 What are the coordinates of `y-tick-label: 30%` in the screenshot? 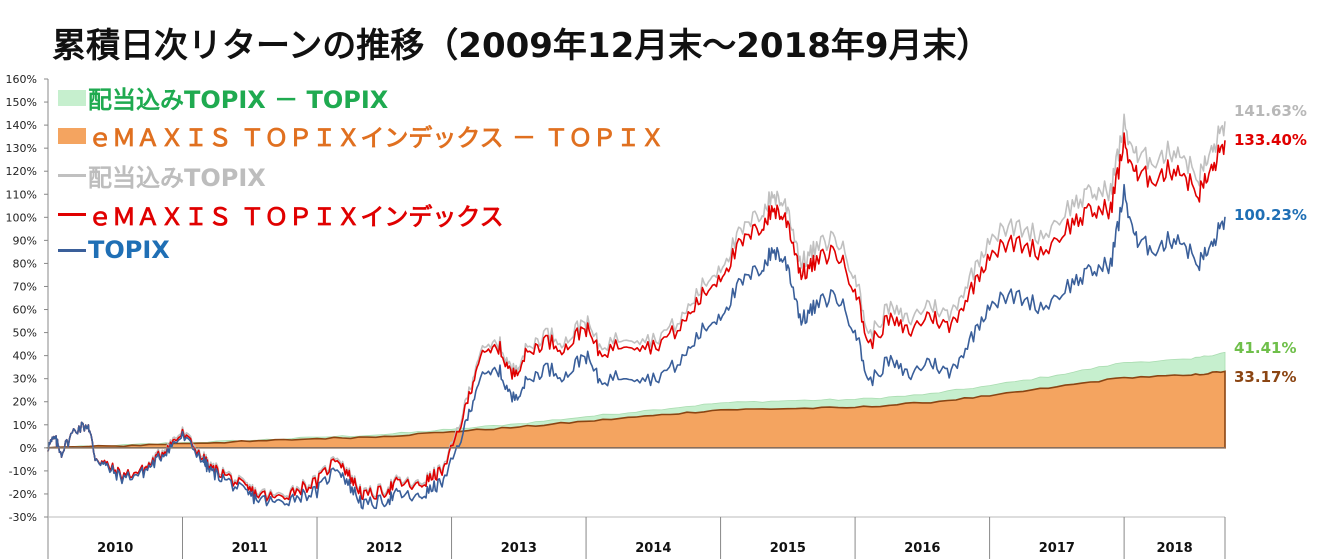 It's located at (25, 379).